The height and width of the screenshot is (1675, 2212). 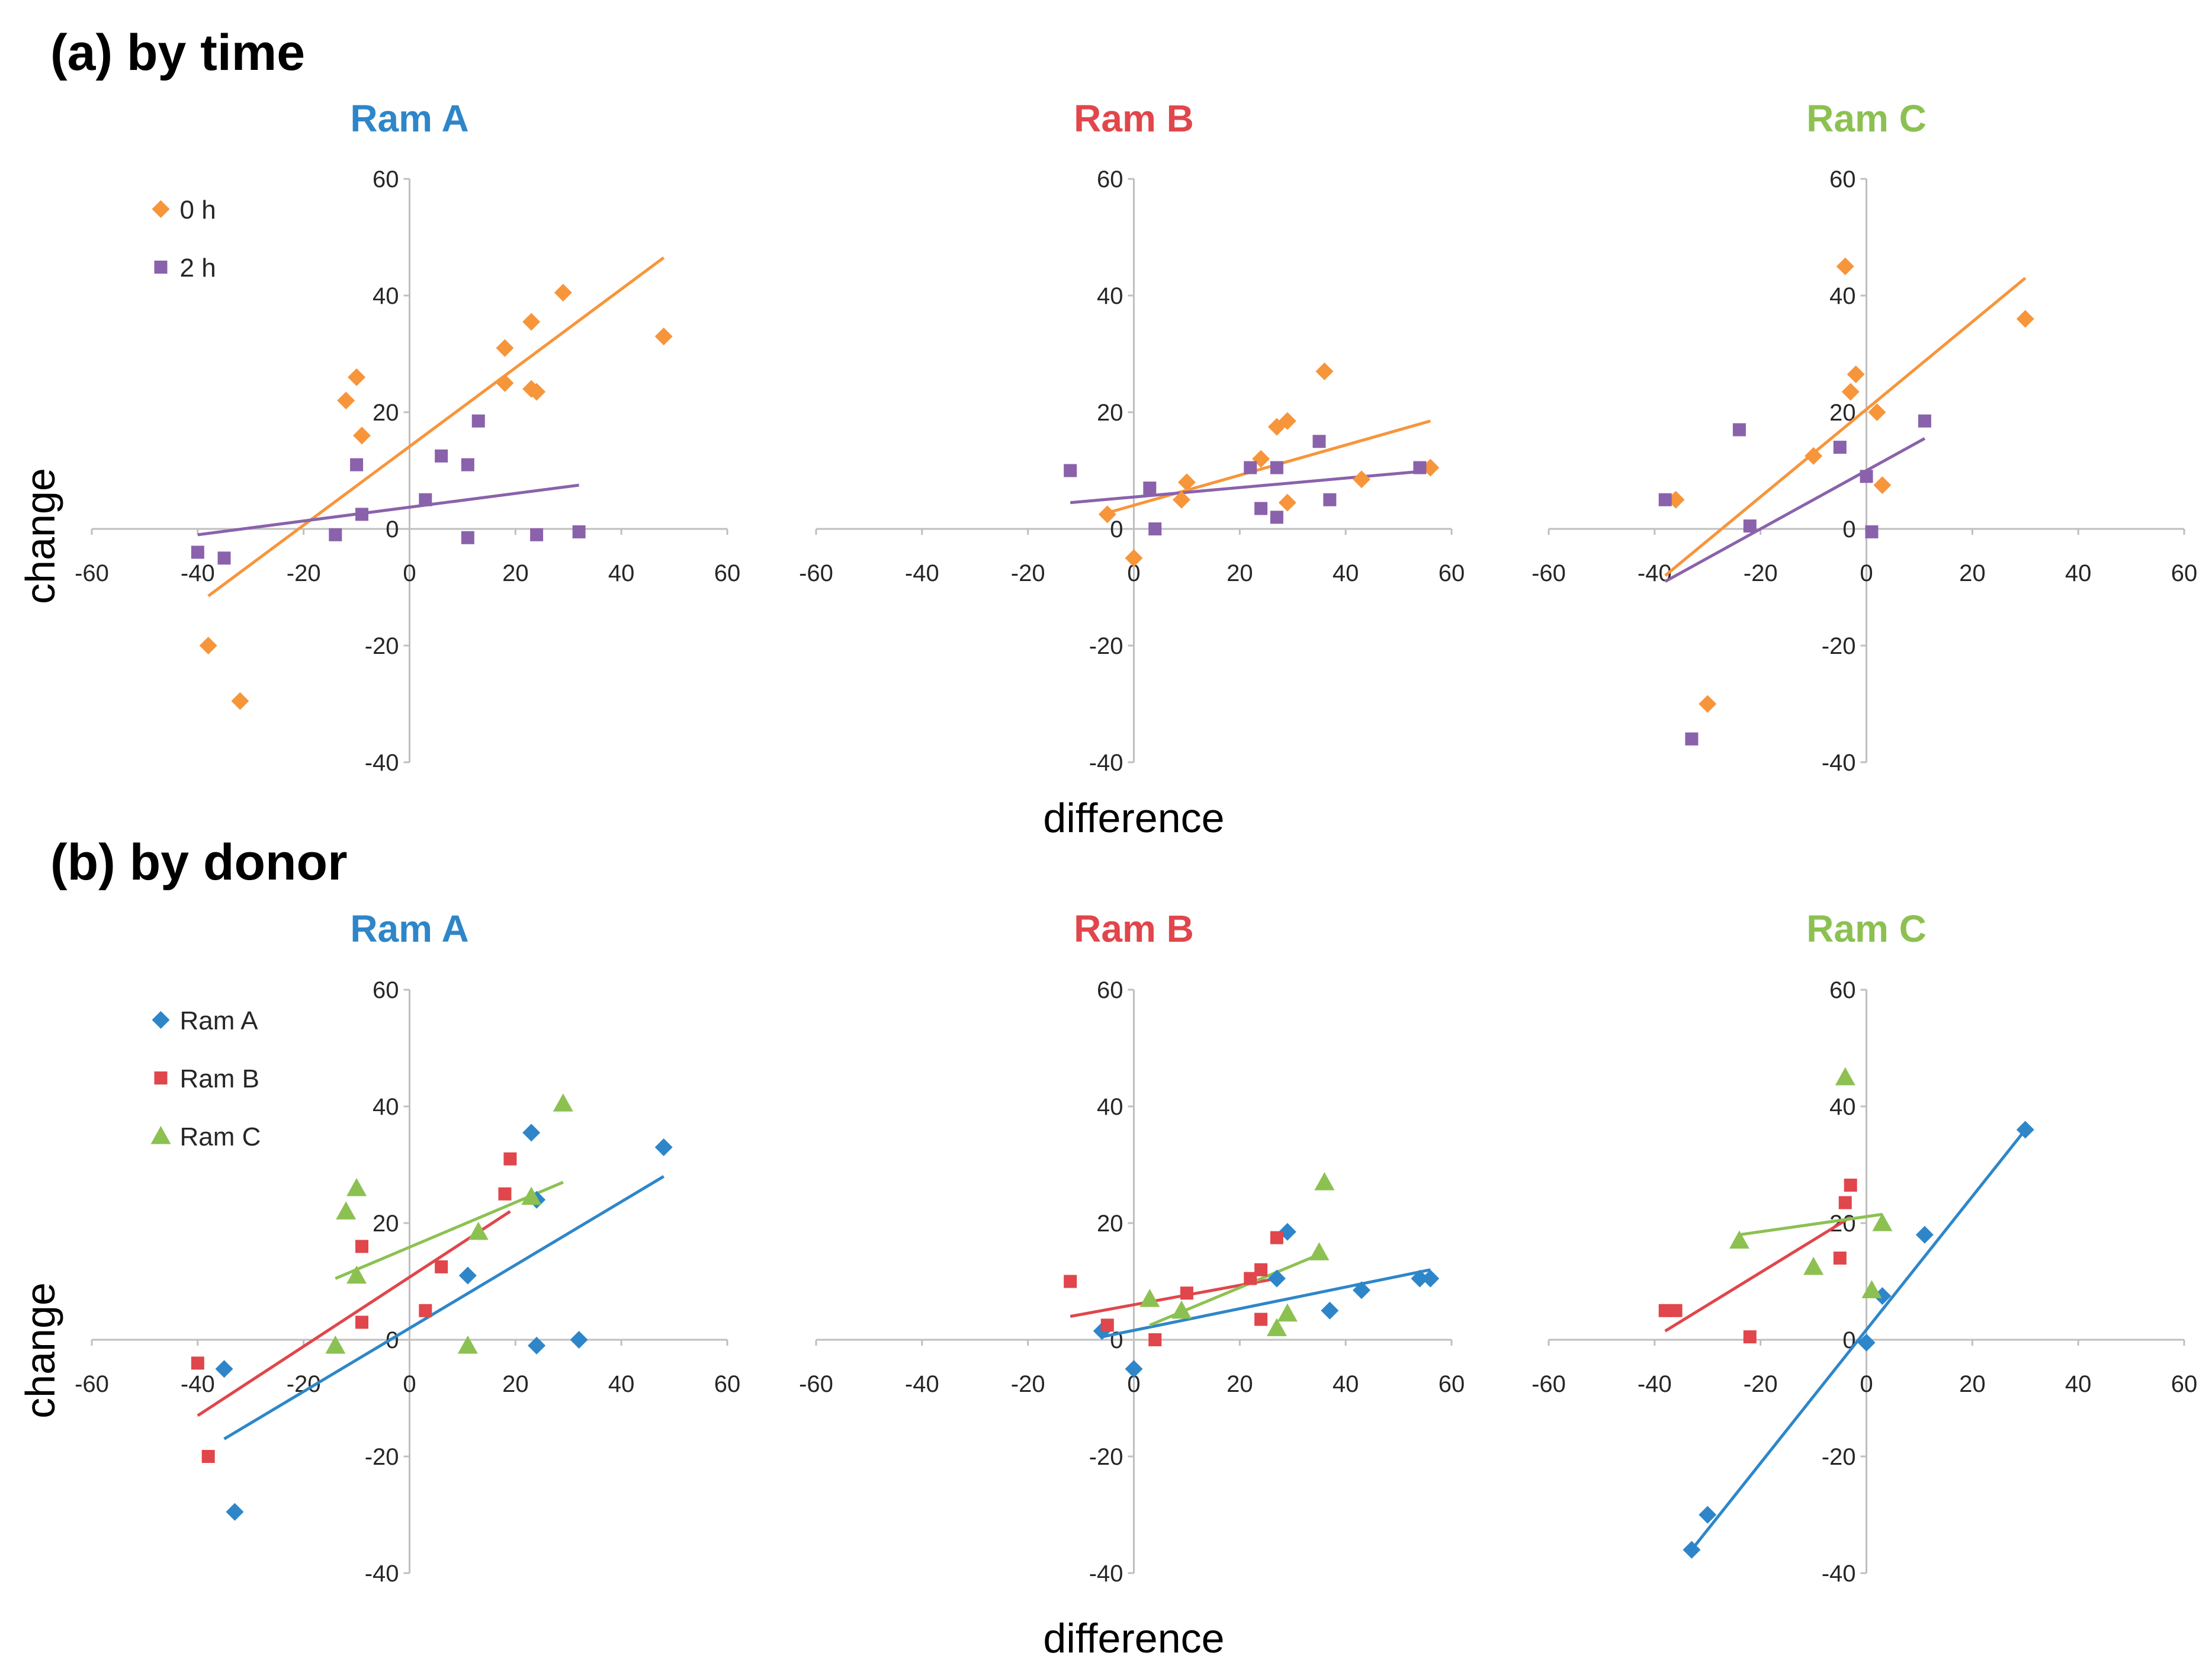 What do you see at coordinates (1266, 467) in the screenshot?
I see `trend-line-0-h` at bounding box center [1266, 467].